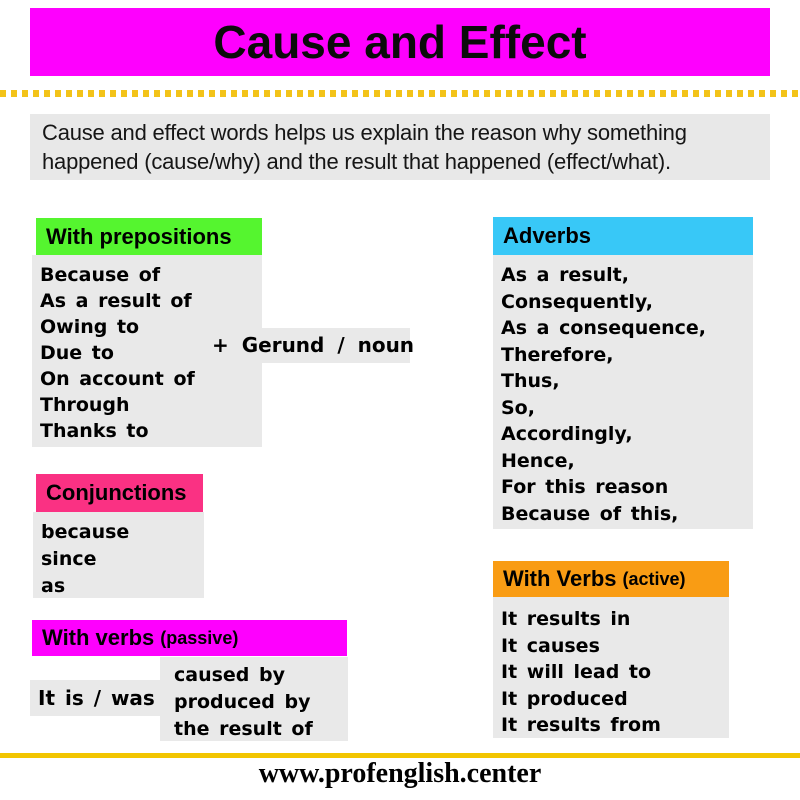  Describe the element at coordinates (116, 301) in the screenshot. I see `list-item: As a result of` at that location.